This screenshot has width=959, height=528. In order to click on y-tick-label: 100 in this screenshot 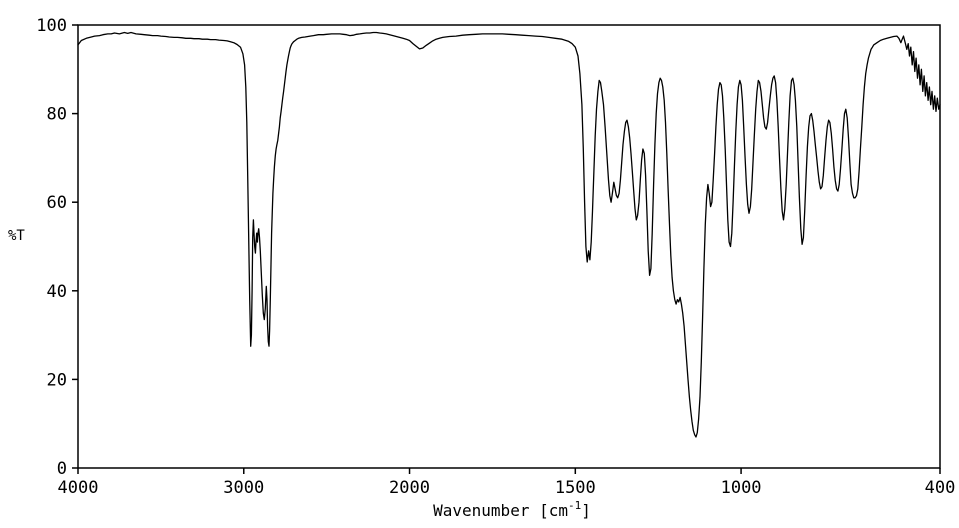, I will do `click(51, 26)`.